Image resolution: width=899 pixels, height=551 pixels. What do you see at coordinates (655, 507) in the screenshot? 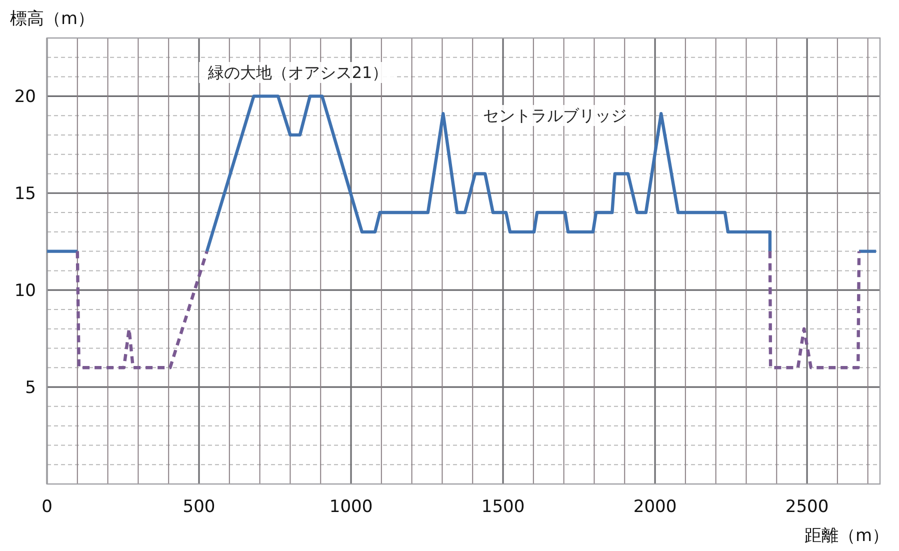
I see `x-tick-label: 2000` at bounding box center [655, 507].